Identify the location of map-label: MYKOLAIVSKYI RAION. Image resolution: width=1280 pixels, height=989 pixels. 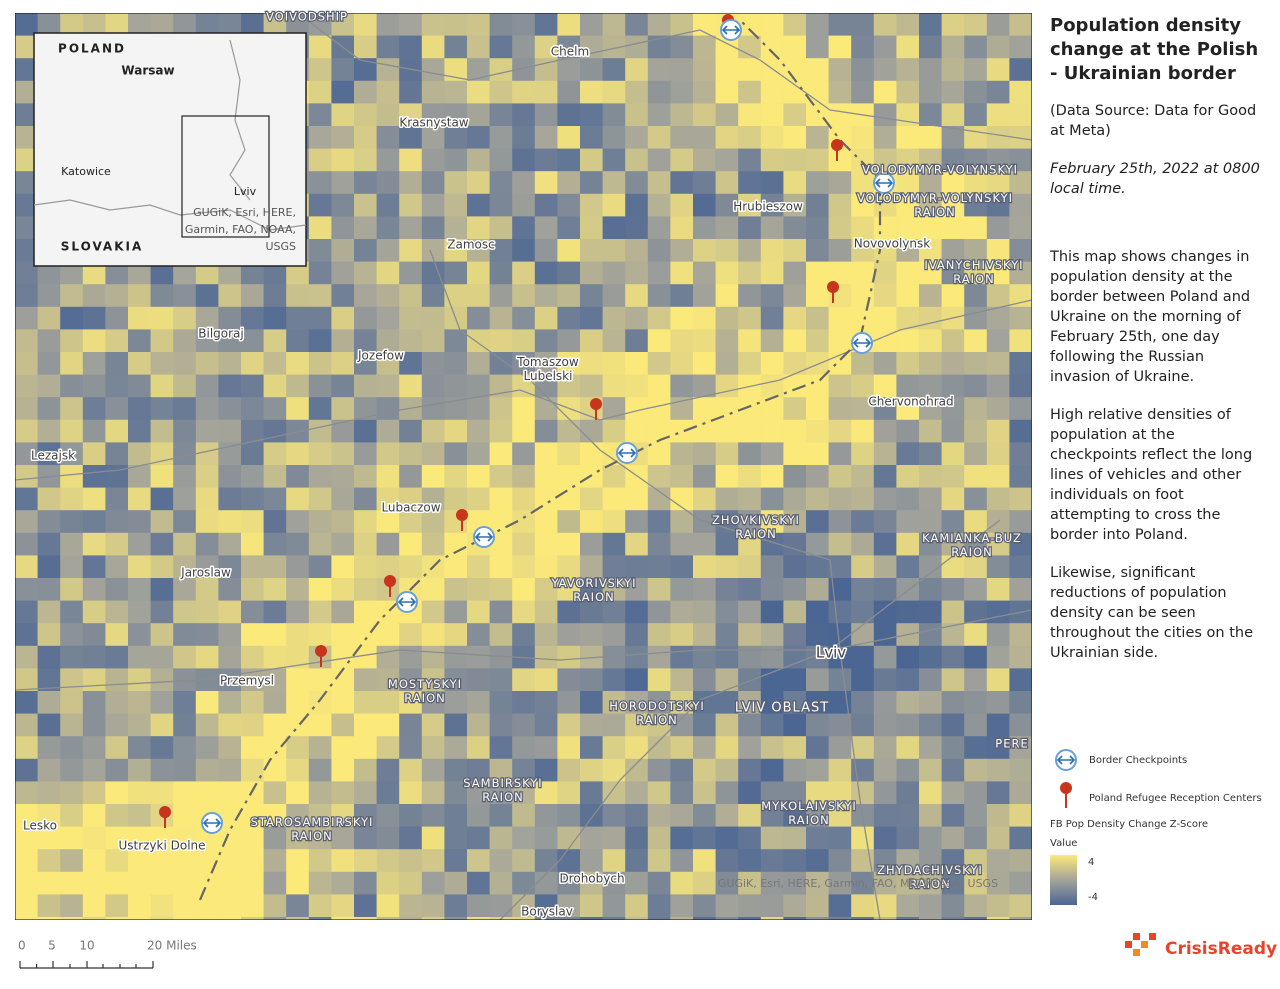
(809, 813).